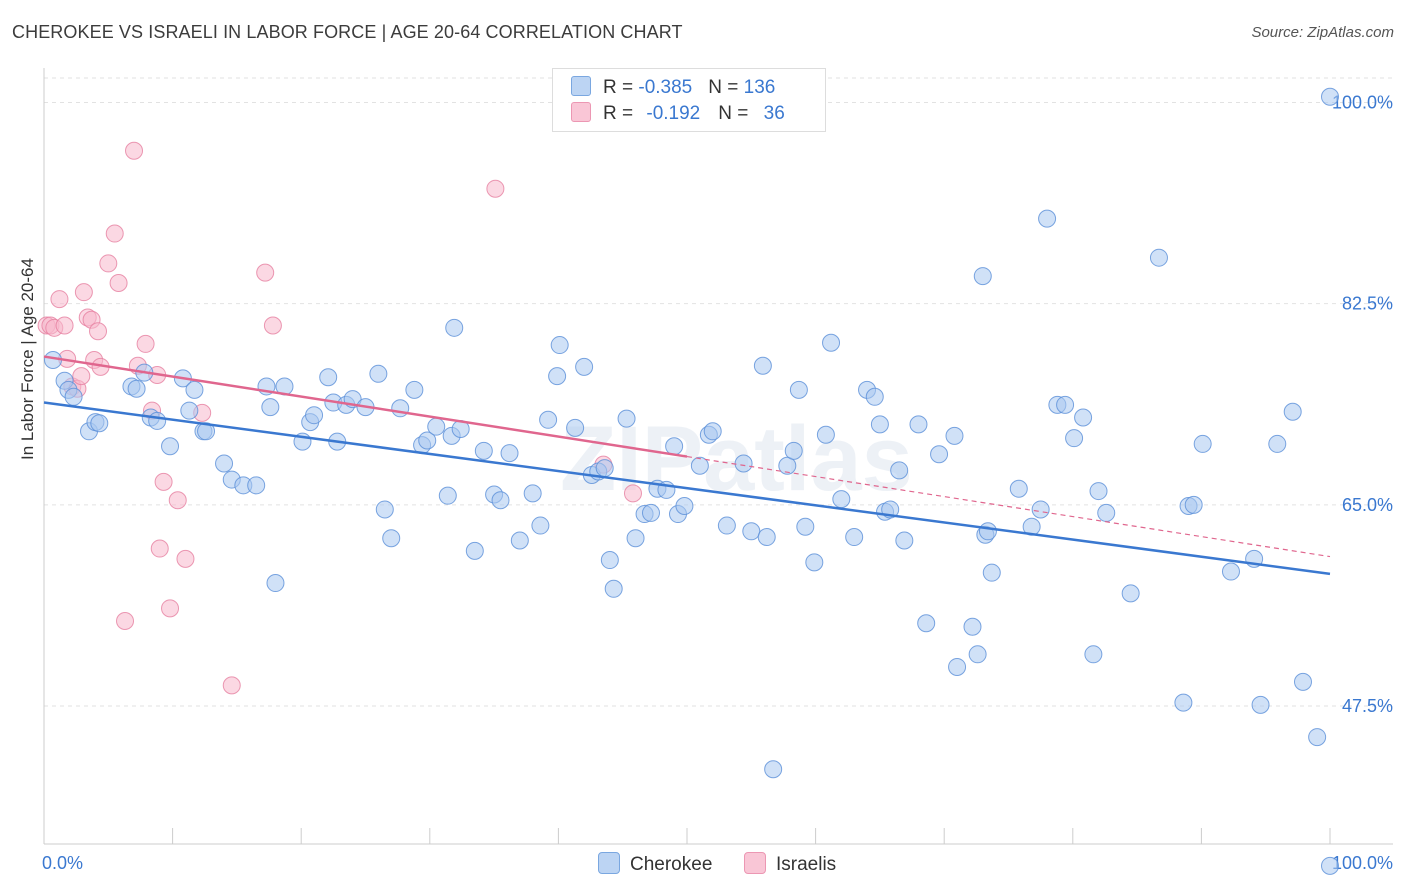  I want to click on y-tick-label: 65.0%, so click(1367, 505).